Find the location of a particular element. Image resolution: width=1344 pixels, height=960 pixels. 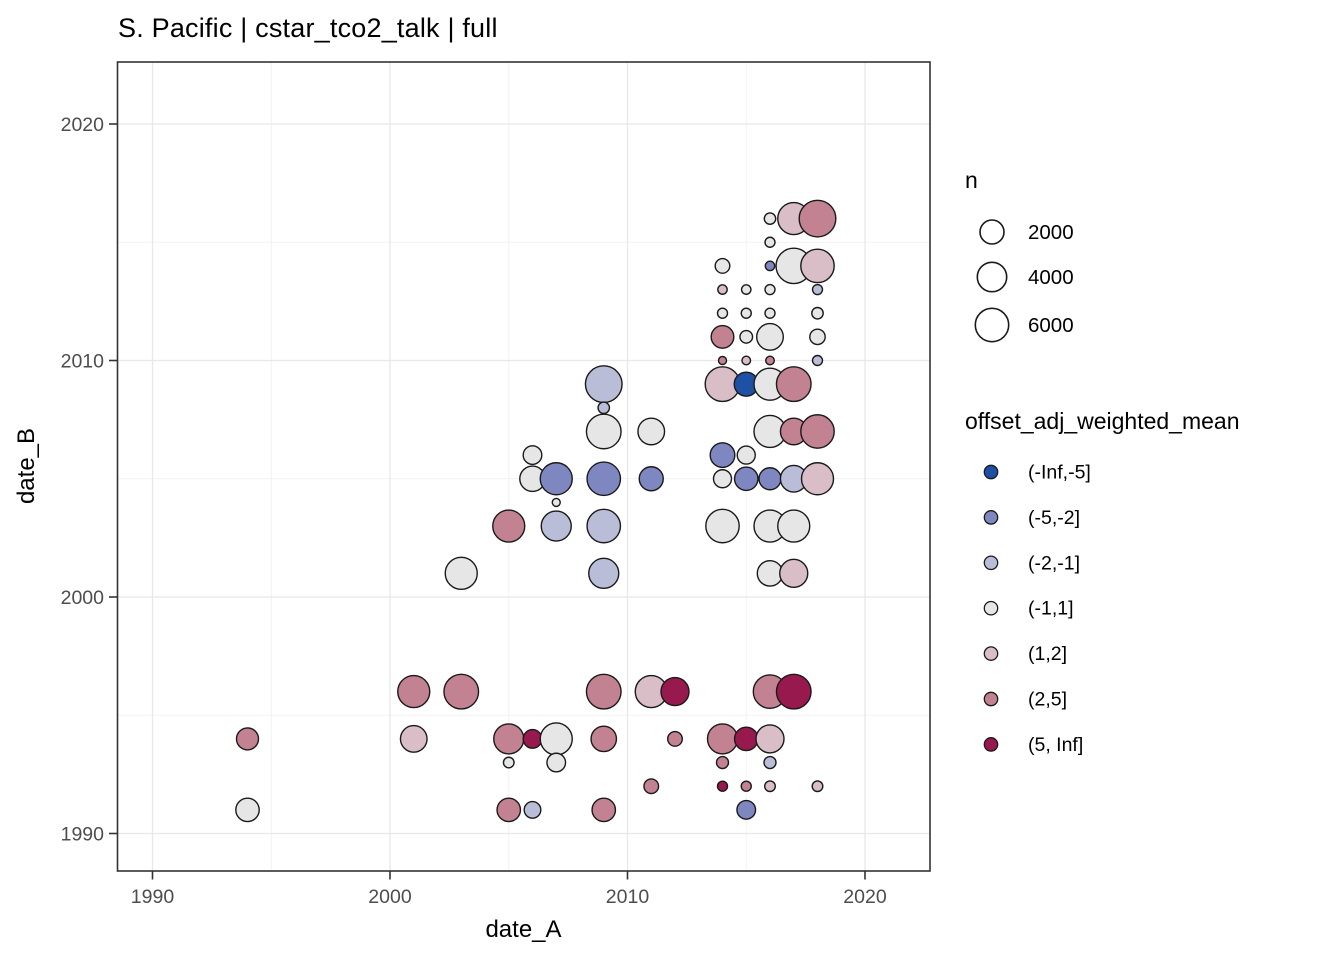

size-legend-label: 4000 is located at coordinates (1051, 277).